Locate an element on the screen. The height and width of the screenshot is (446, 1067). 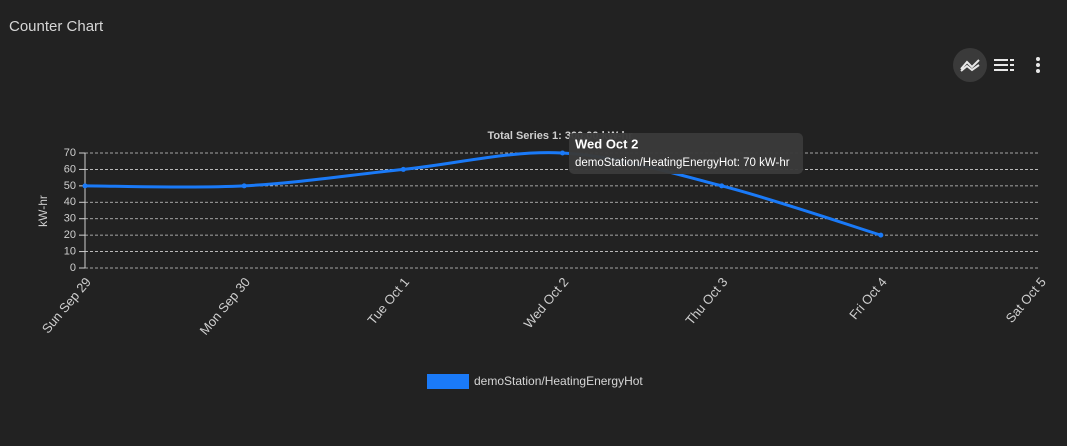
tooltip-box is located at coordinates (686, 153).